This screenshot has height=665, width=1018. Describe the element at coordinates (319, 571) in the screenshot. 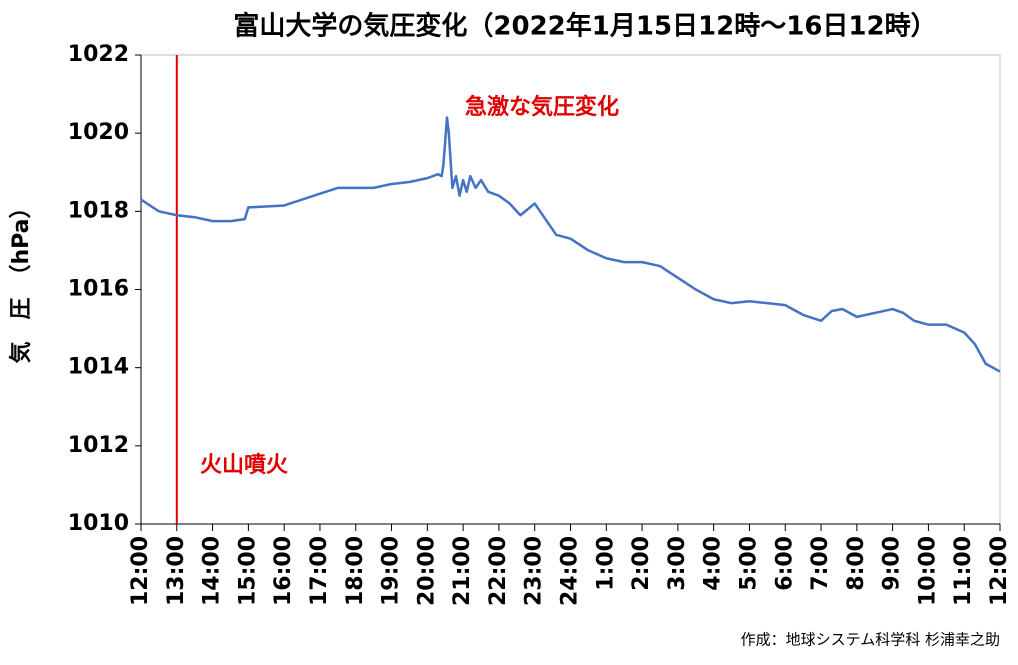

I see `x-tick-label: 17:00` at that location.